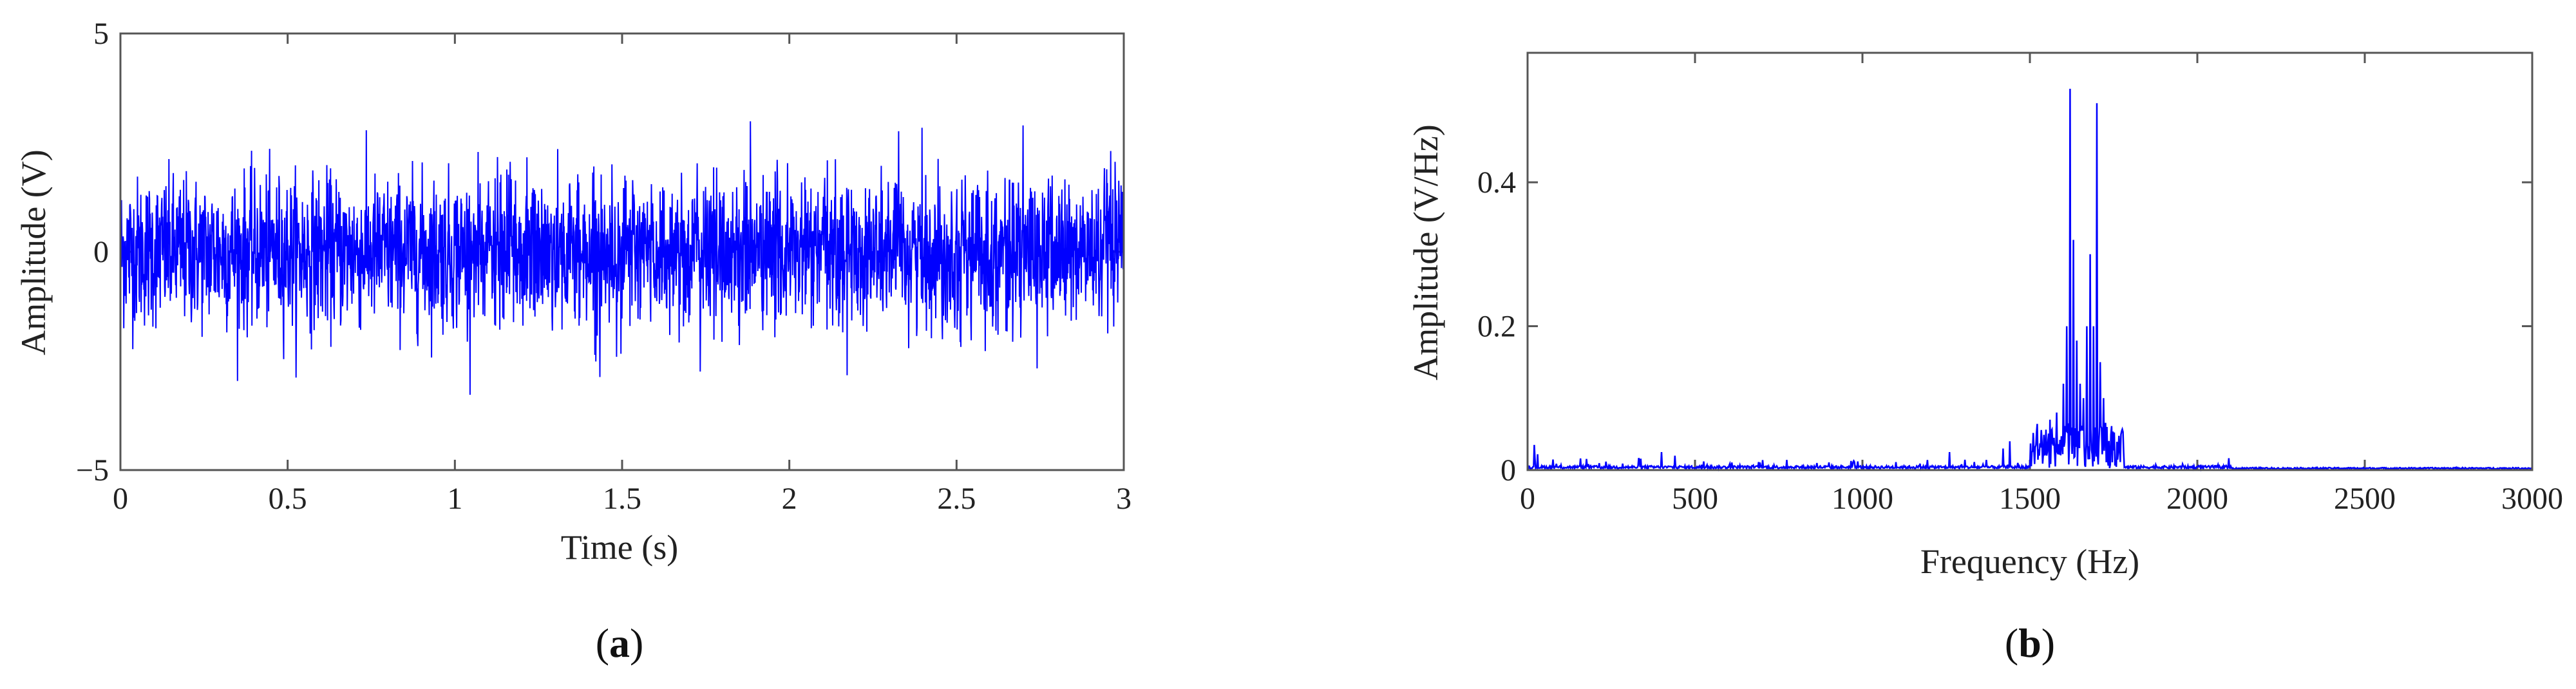 Image resolution: width=2576 pixels, height=689 pixels. What do you see at coordinates (622, 499) in the screenshot?
I see `x-tick-label: 1.5` at bounding box center [622, 499].